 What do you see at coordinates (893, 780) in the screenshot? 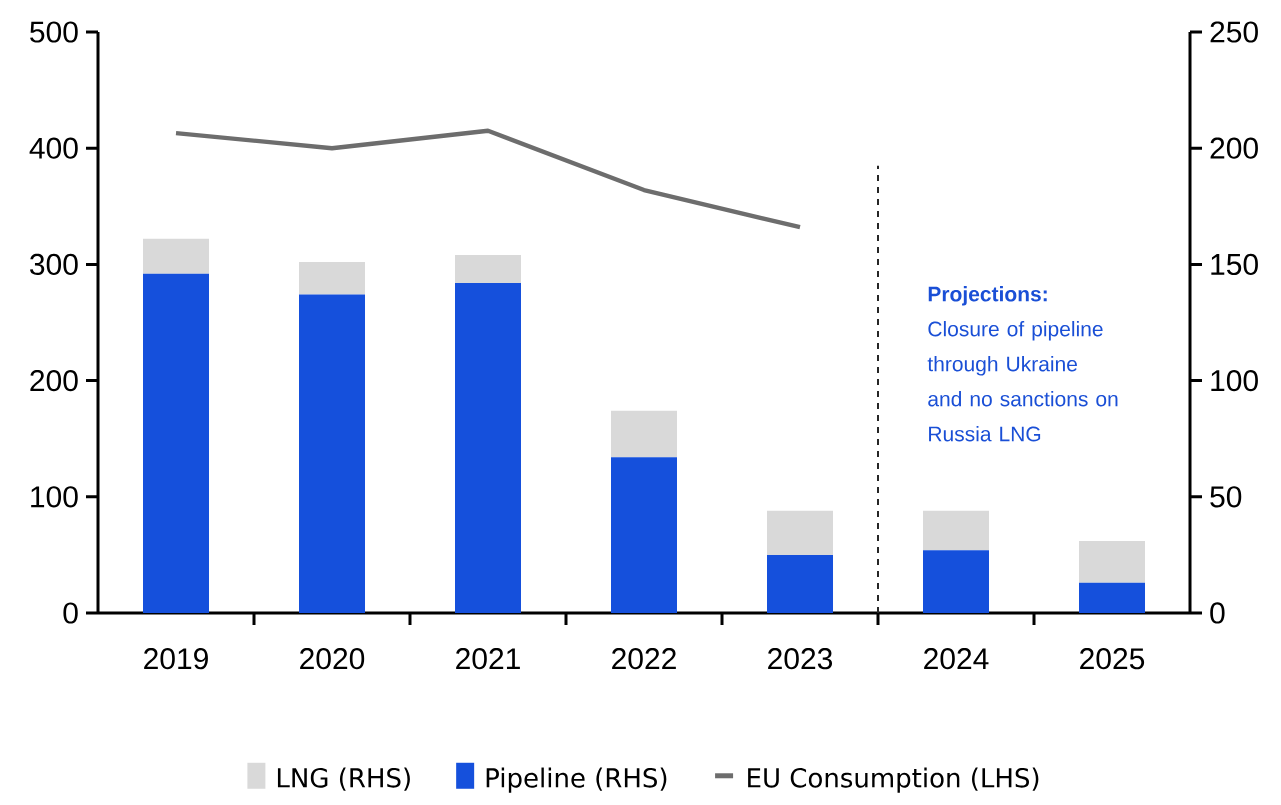
I see `legend-label: EU Consumption (LHS)` at bounding box center [893, 780].